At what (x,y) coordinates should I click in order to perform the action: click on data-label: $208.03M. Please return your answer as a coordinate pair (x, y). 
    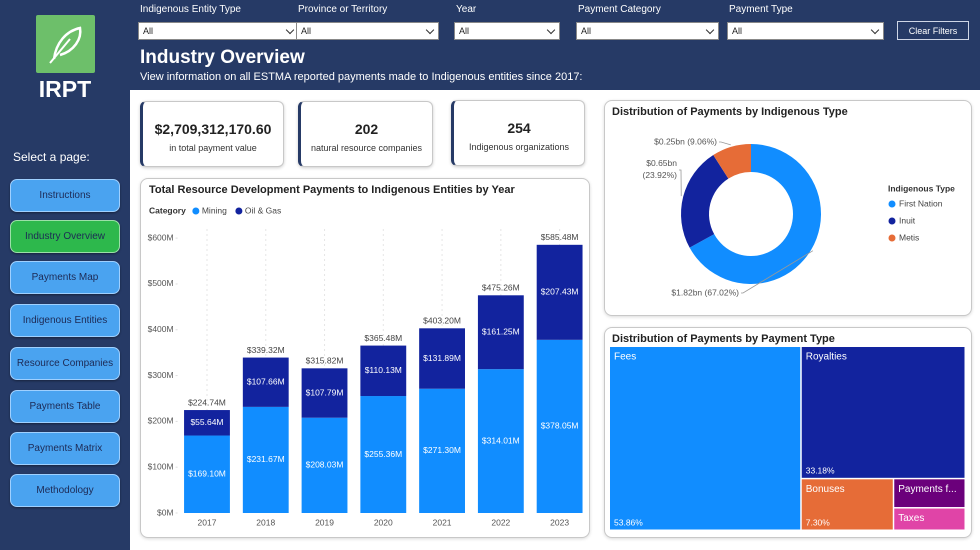
    Looking at the image, I should click on (325, 465).